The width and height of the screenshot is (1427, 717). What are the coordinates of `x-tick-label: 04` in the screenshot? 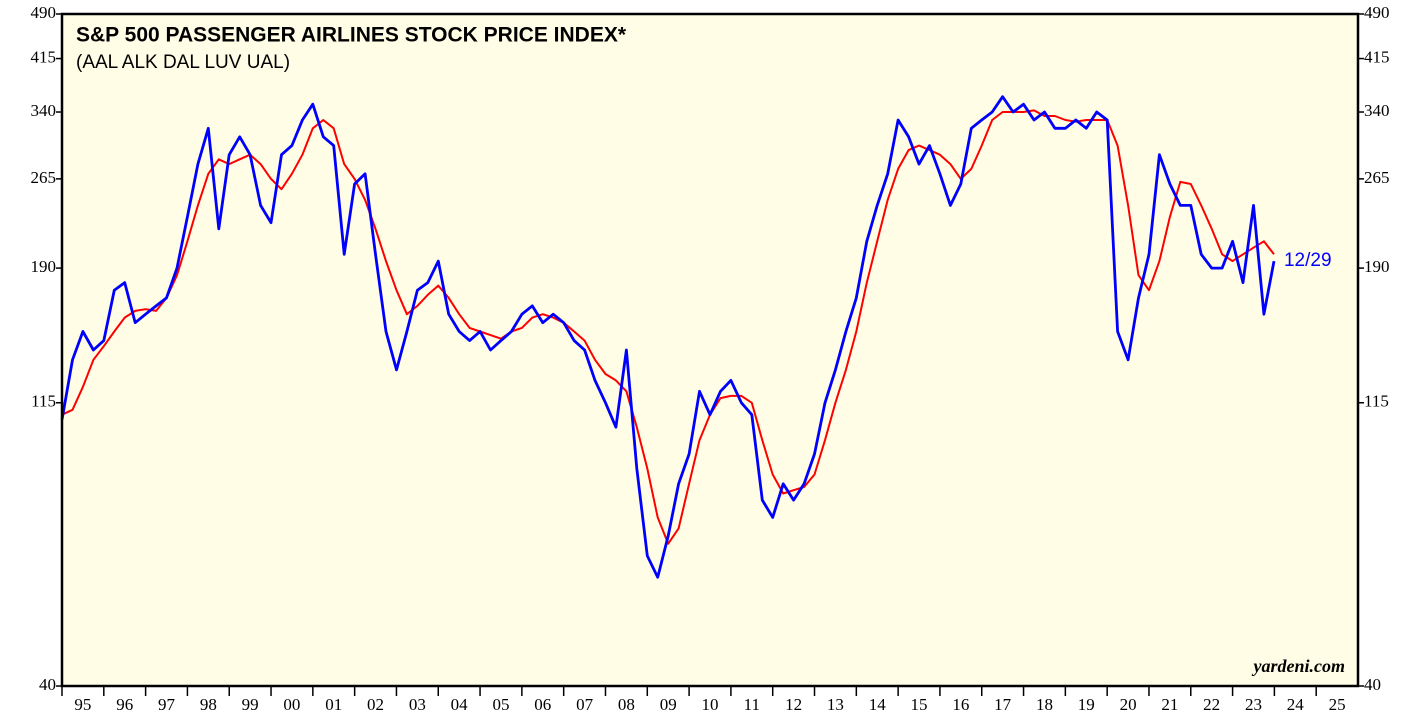 It's located at (460, 704).